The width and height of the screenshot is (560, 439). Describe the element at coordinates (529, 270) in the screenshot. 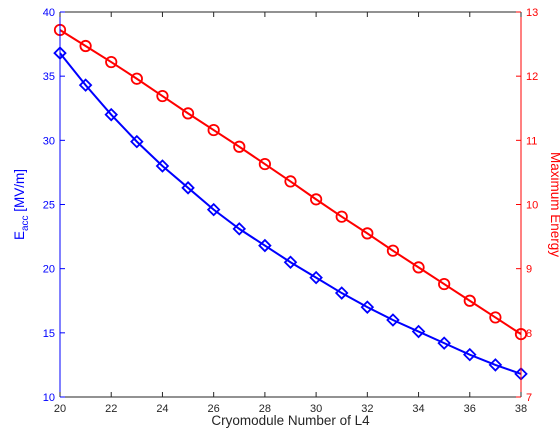

I see `y-right-tick-label: 9` at that location.